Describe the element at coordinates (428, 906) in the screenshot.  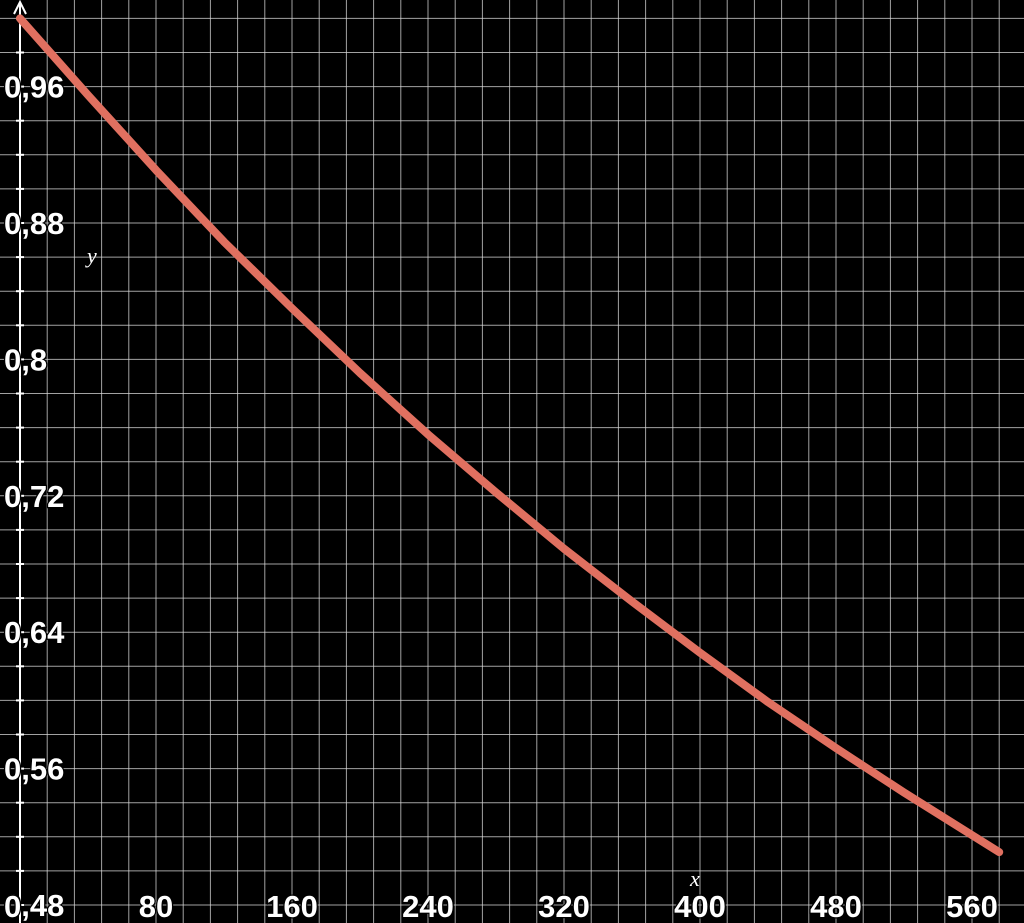
I see `x-tick-label: 240` at that location.